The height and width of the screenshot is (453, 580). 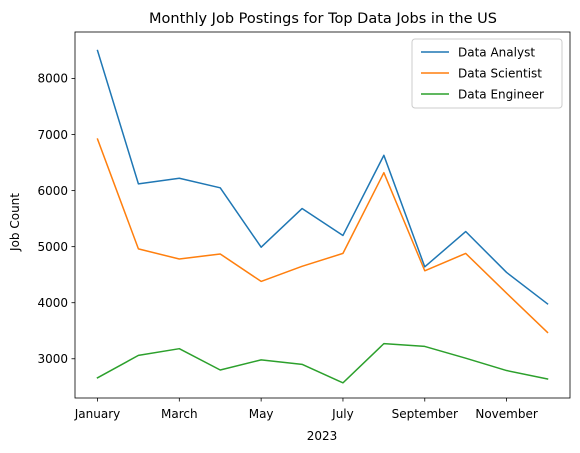 What do you see at coordinates (500, 73) in the screenshot?
I see `legend-label-2: Data Scientist` at bounding box center [500, 73].